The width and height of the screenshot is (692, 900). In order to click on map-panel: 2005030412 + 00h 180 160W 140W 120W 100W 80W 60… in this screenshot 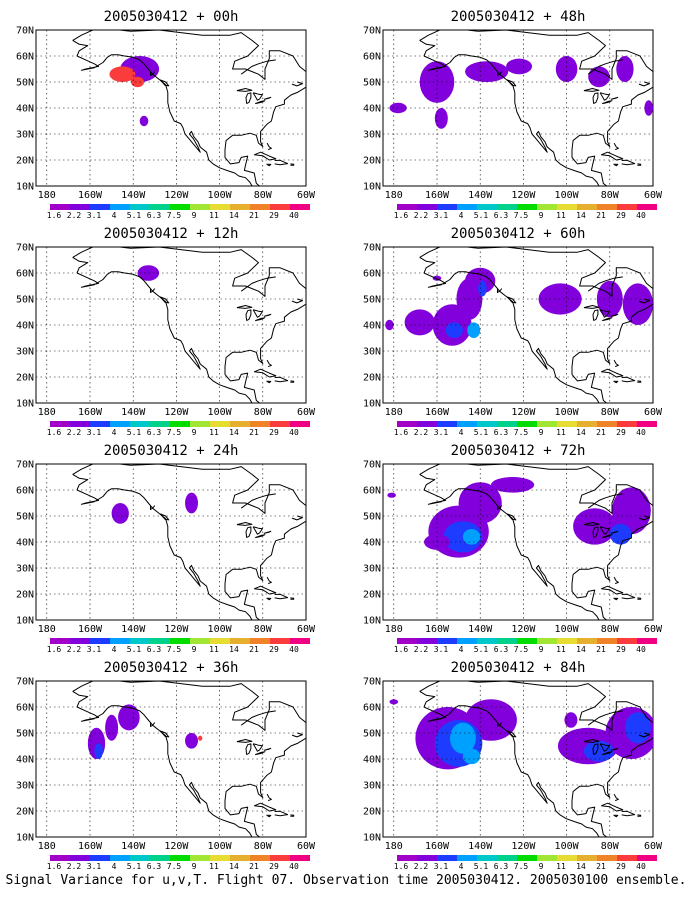, I will do `click(166, 114)`.